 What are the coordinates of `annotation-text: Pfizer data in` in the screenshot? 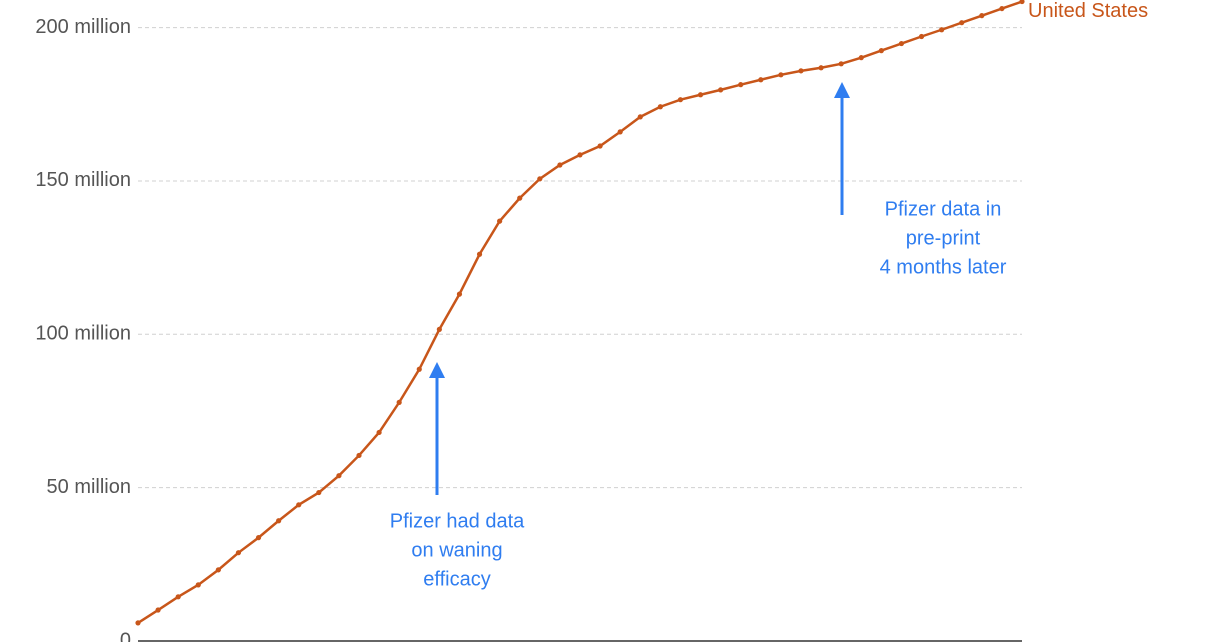 It's located at (943, 209).